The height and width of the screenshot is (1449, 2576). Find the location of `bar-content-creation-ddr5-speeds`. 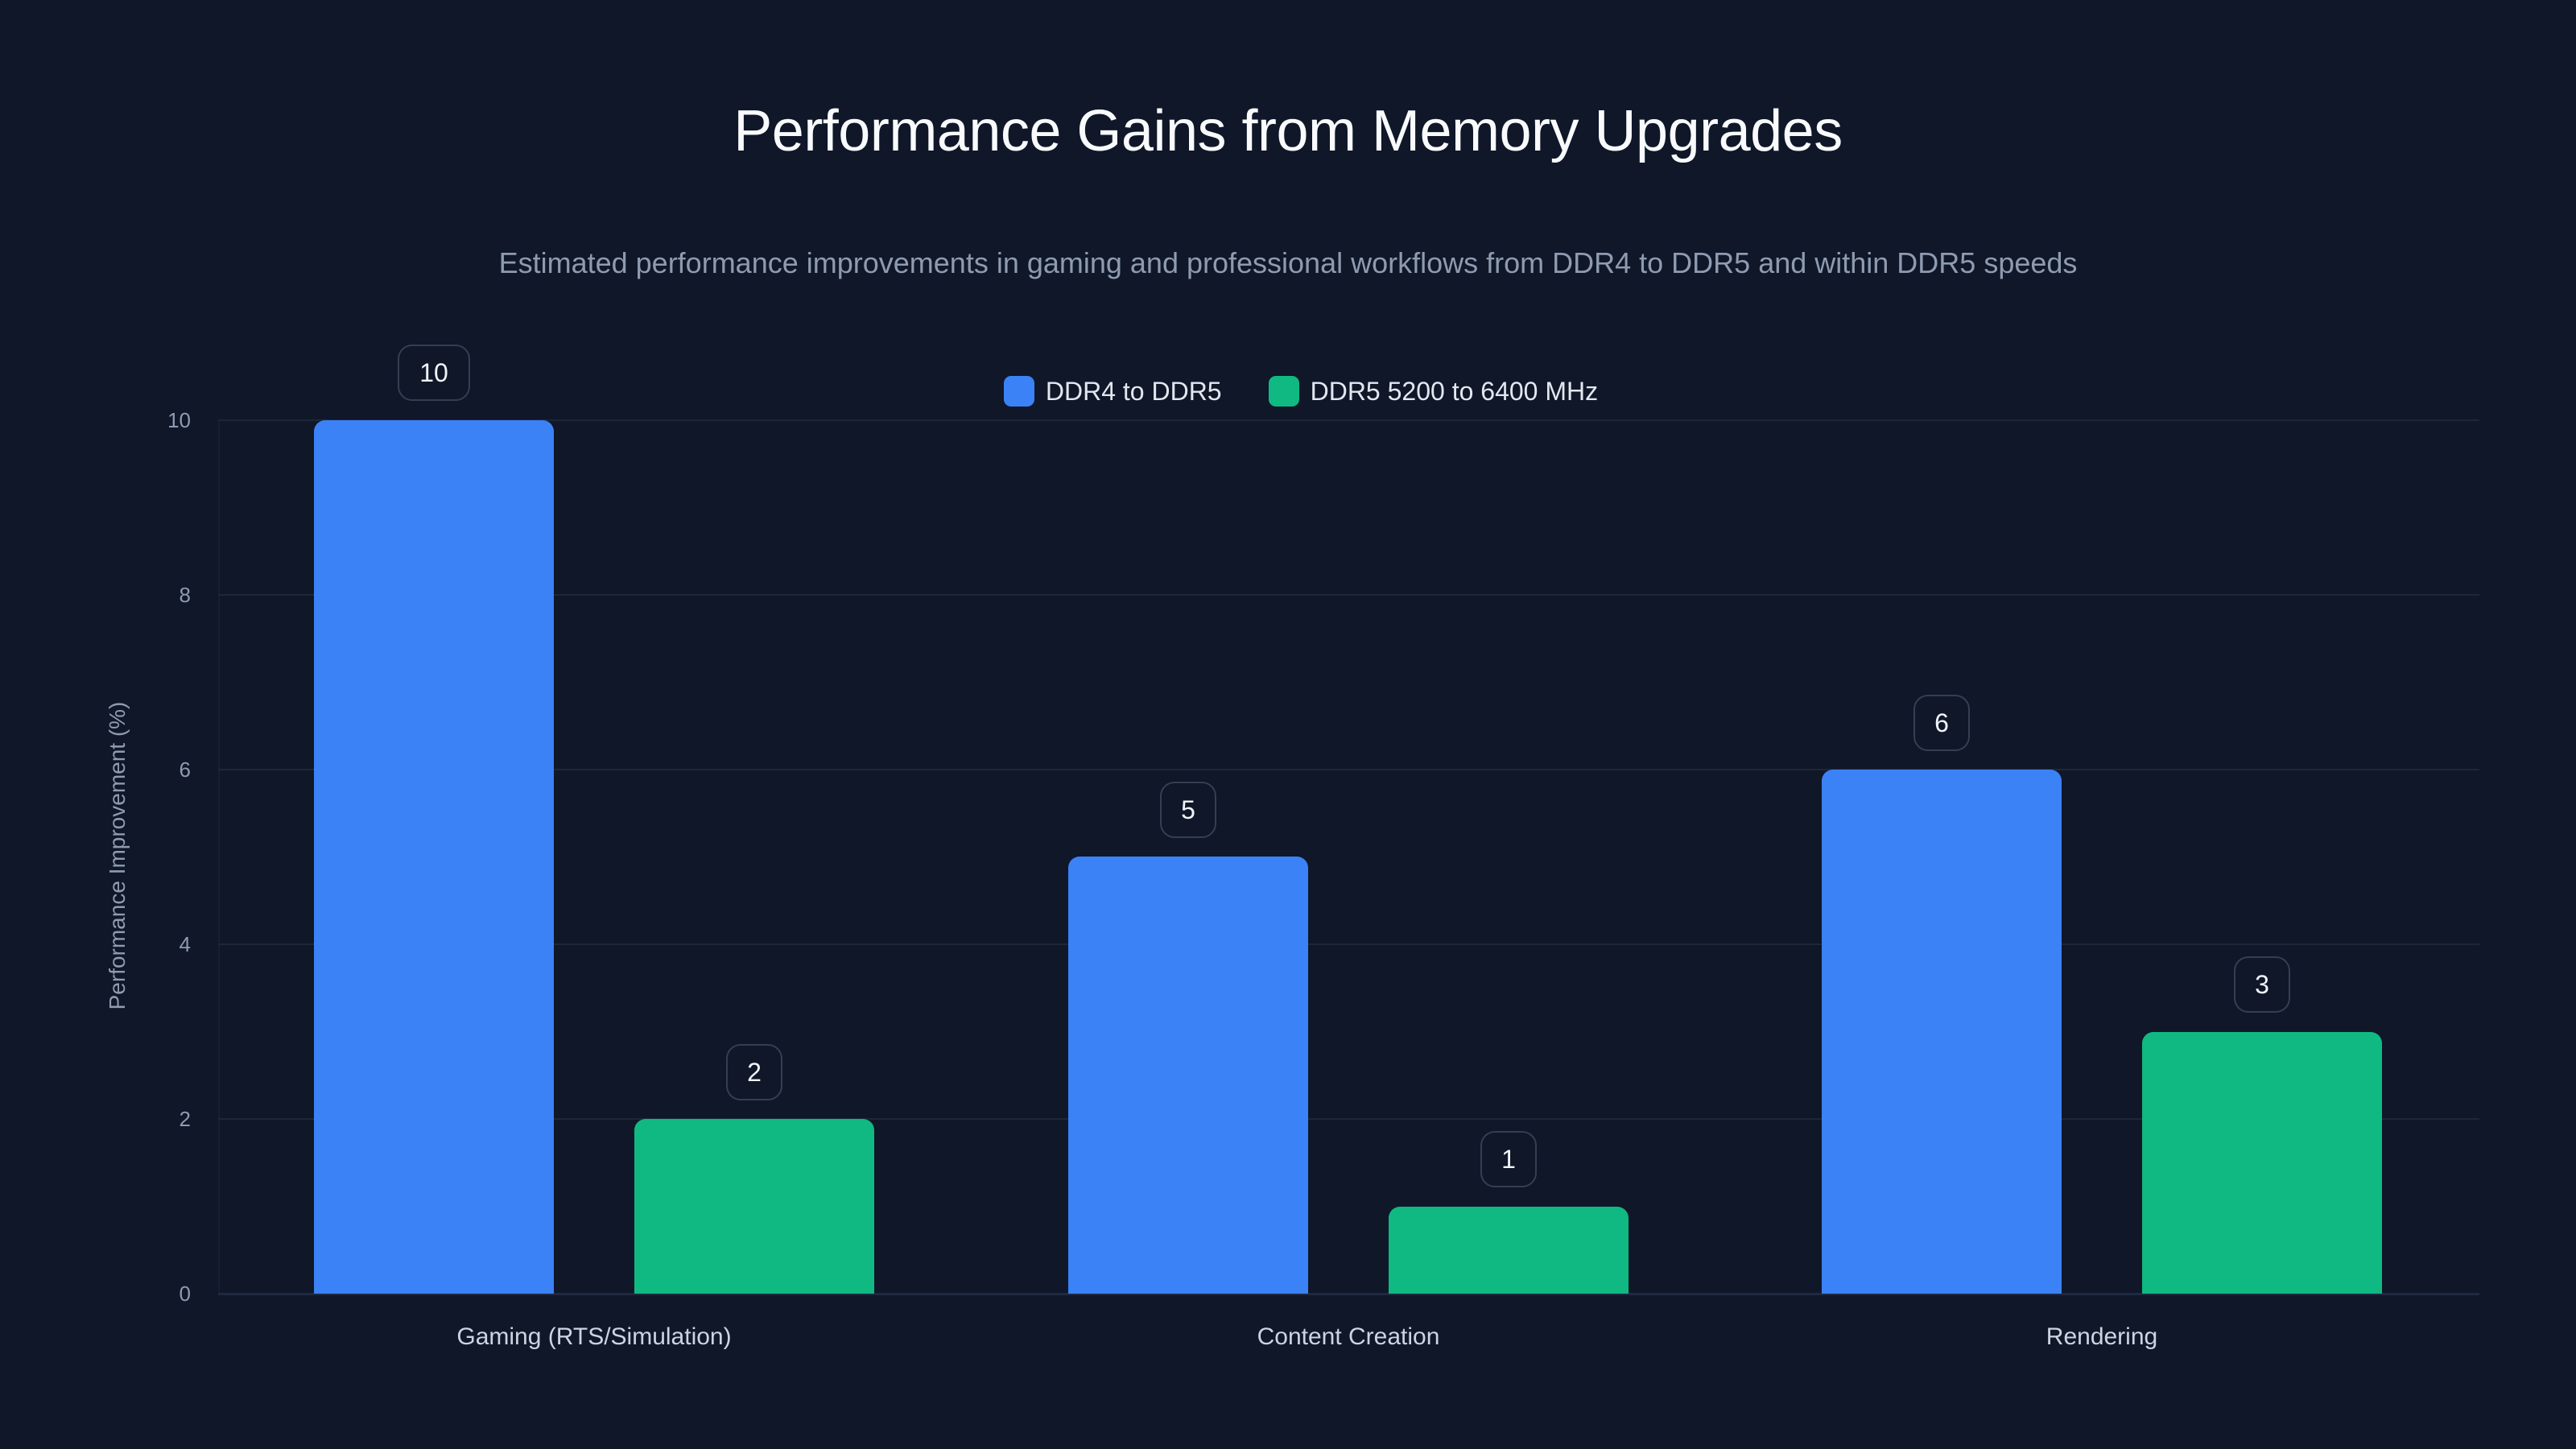

bar-content-creation-ddr5-speeds is located at coordinates (1509, 1250).